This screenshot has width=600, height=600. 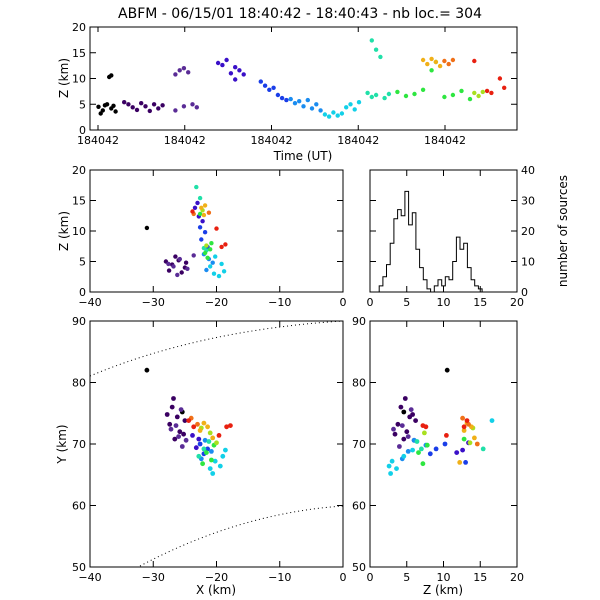 I want to click on time-height-xtick-label-0: 184042, so click(x=98, y=140).